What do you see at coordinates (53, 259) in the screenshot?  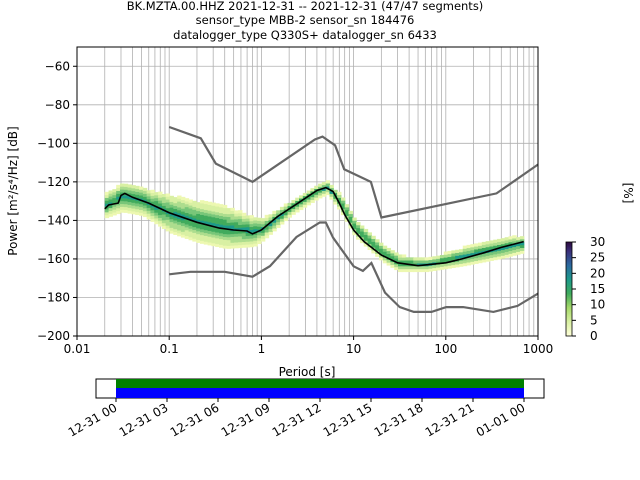 I see `y-tick-label: −160` at bounding box center [53, 259].